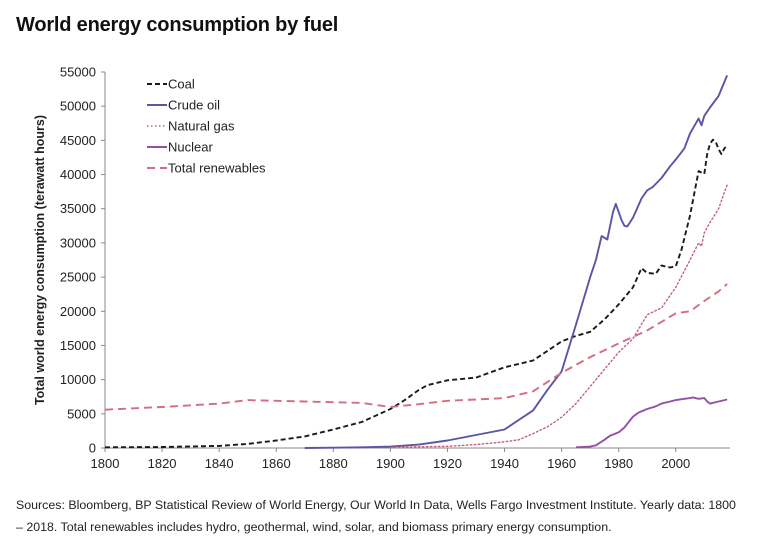 Image resolution: width=760 pixels, height=547 pixels. I want to click on x-tick-label: 2000, so click(675, 463).